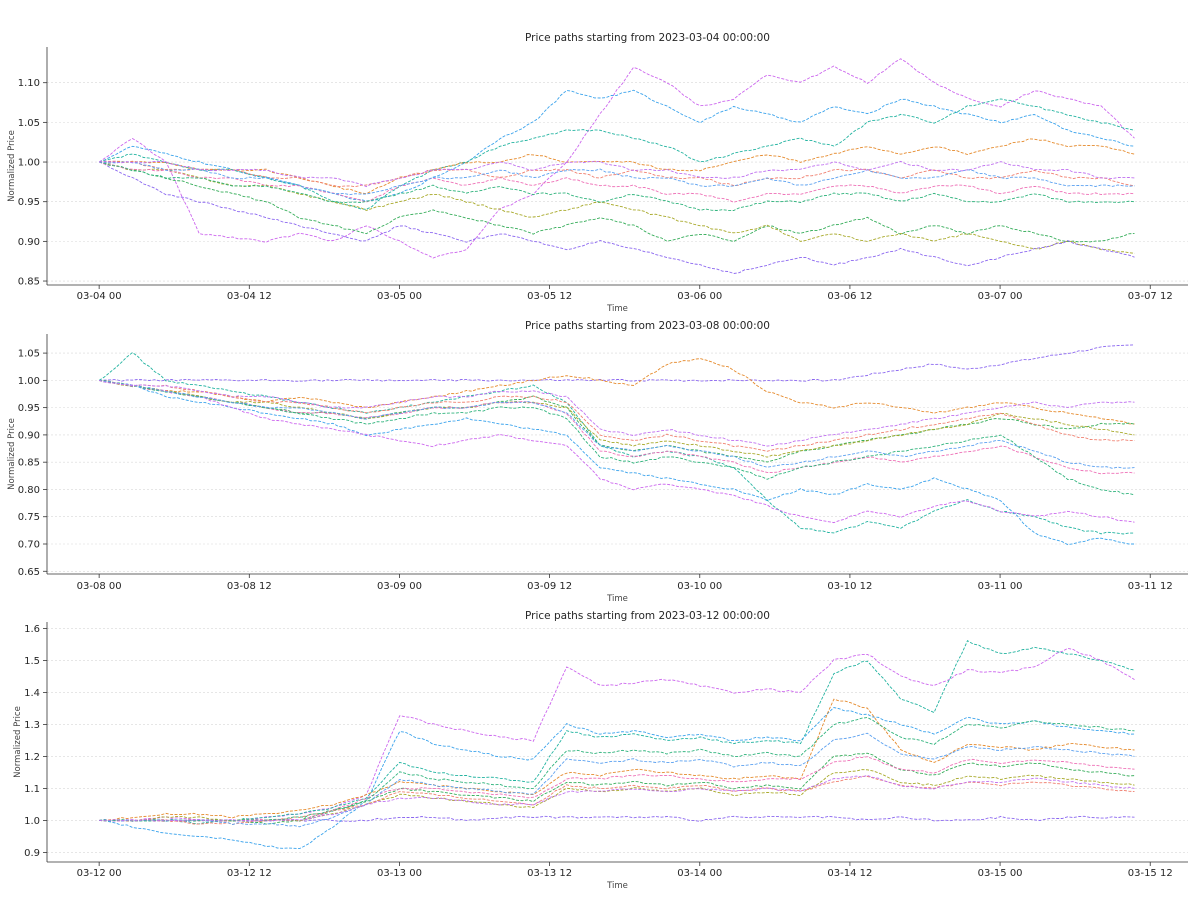  Describe the element at coordinates (1000, 586) in the screenshot. I see `x-tick-label: 03-11 00` at that location.